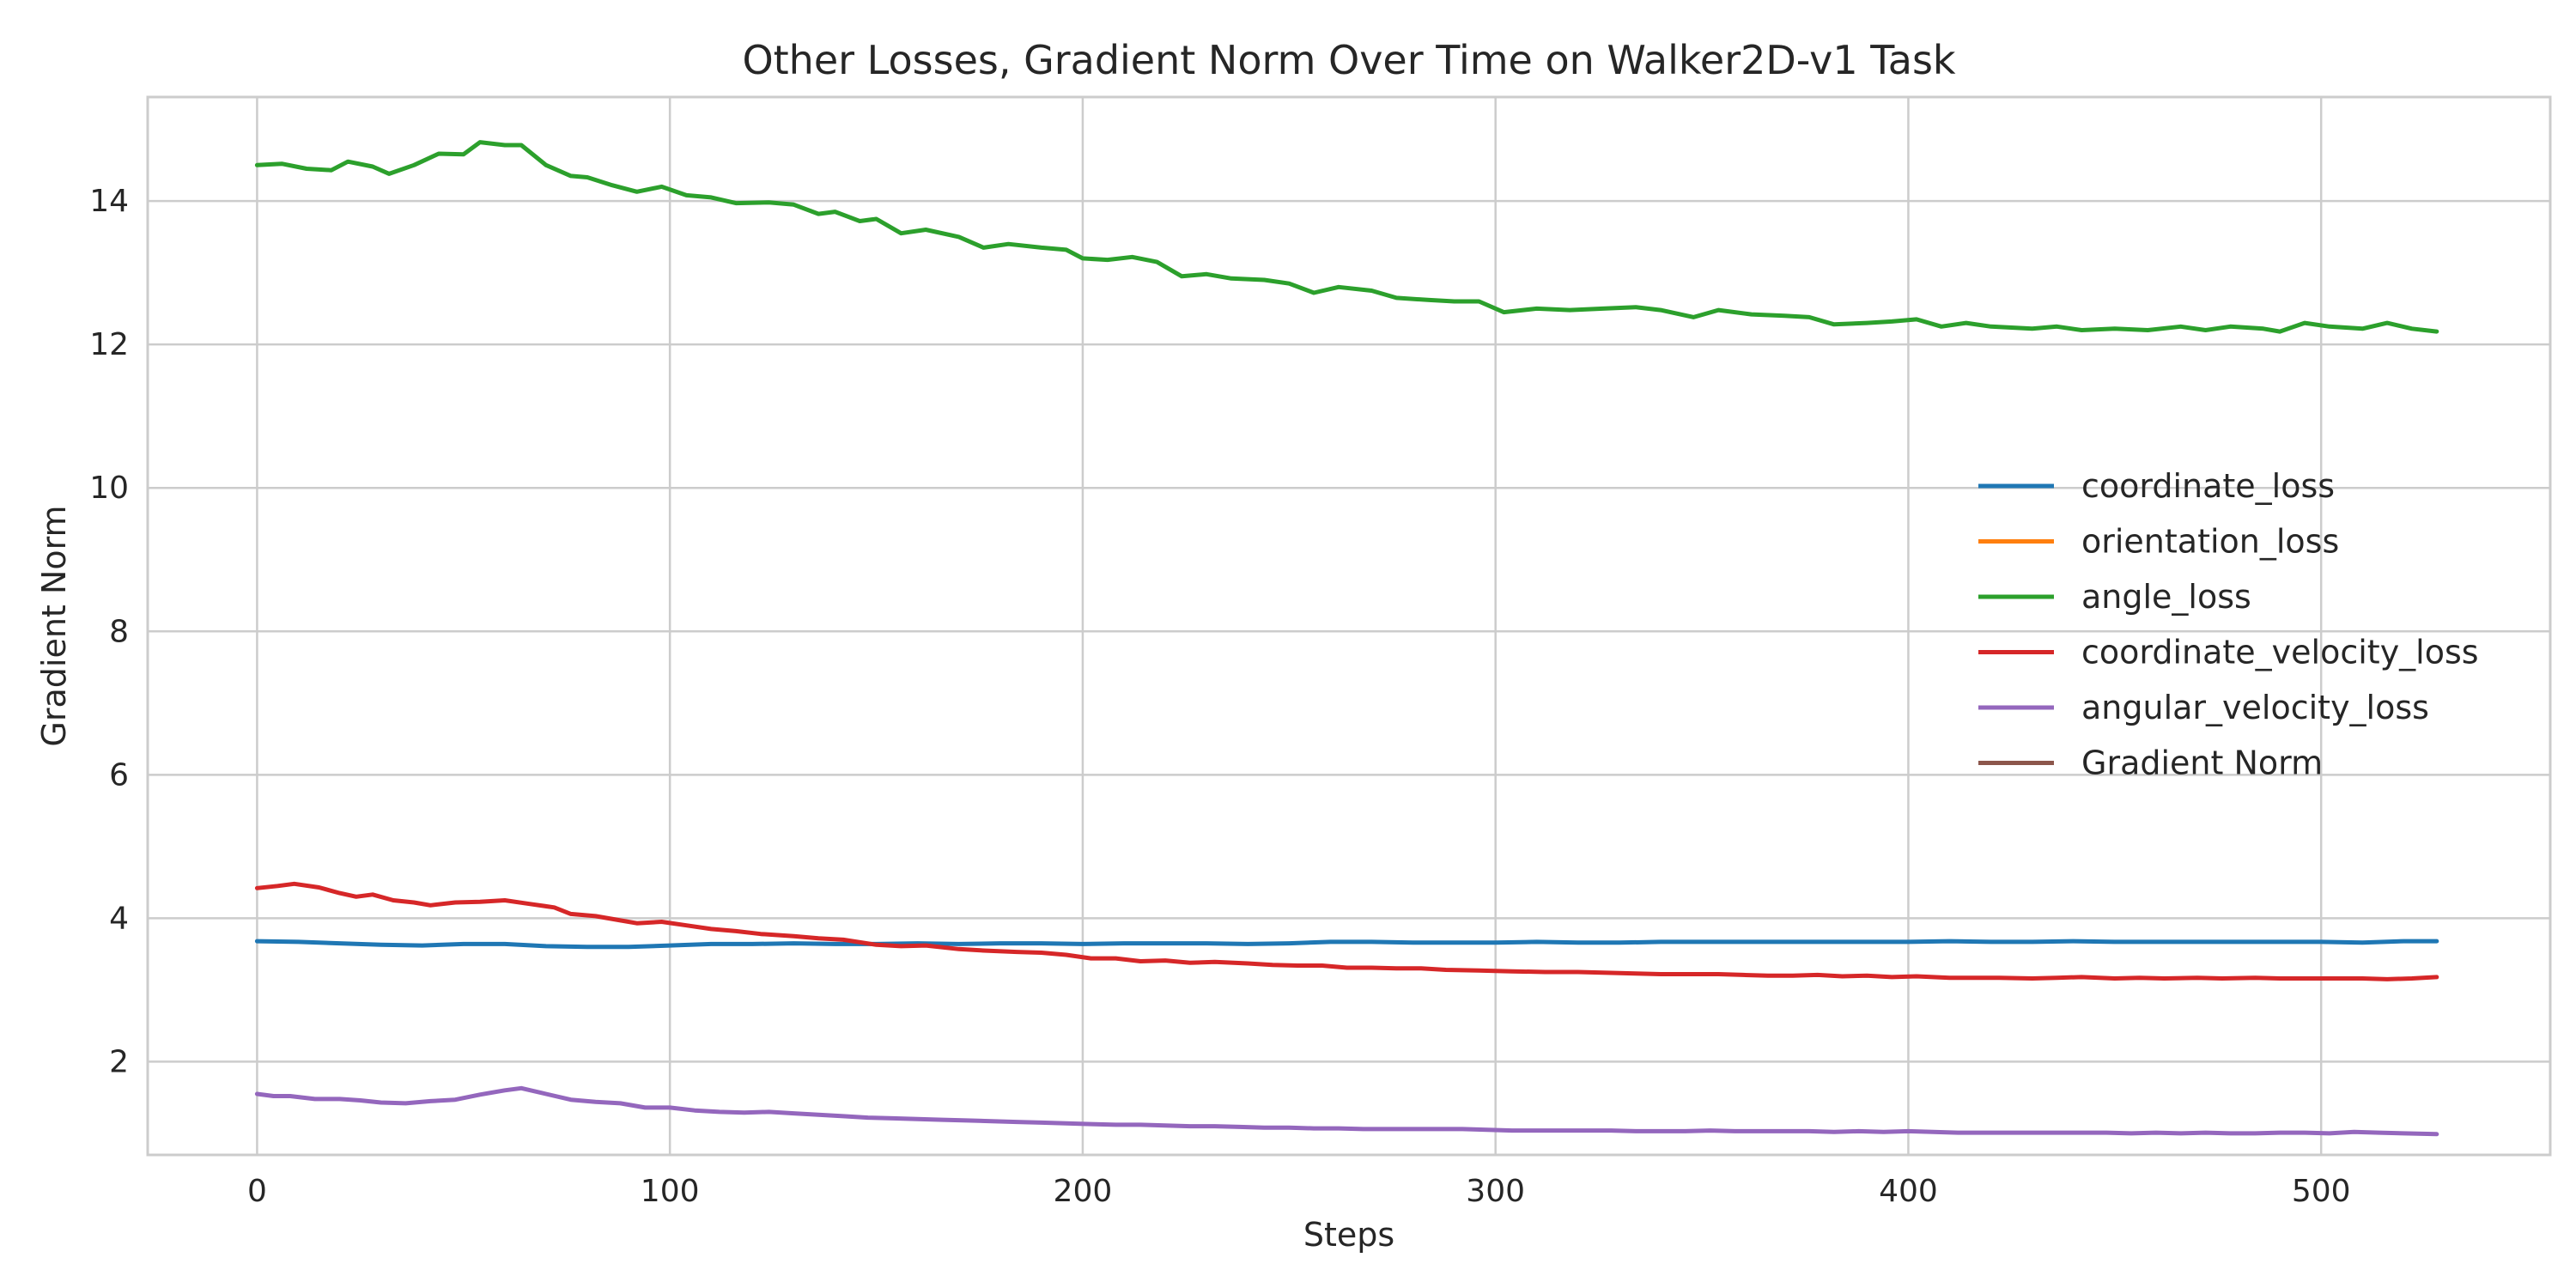  I want to click on x-tick-label: 0, so click(257, 1191).